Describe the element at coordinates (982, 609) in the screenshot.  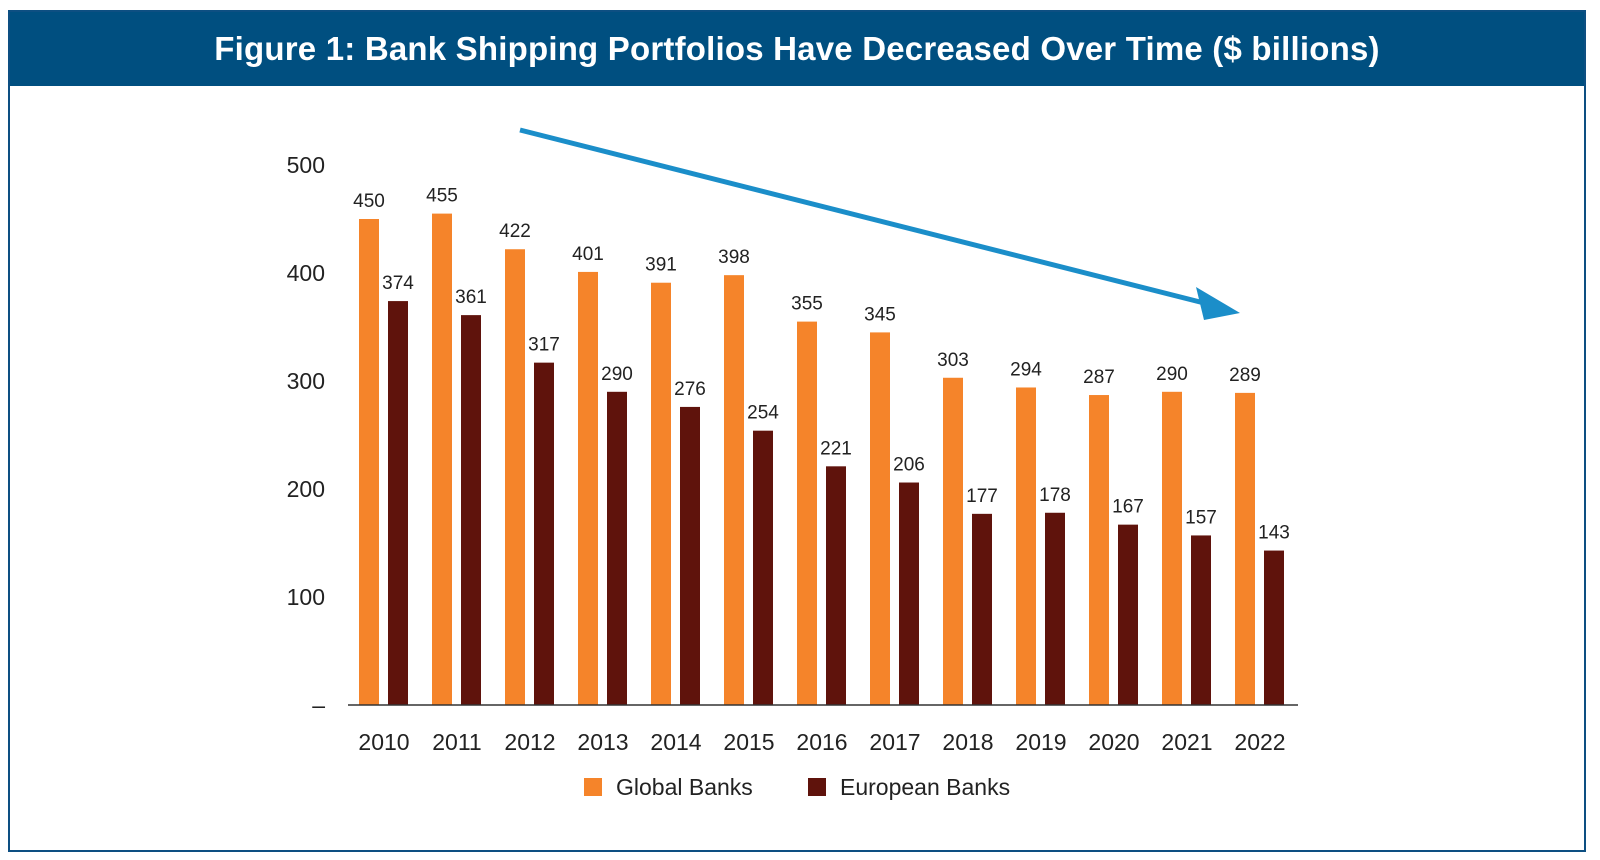
I see `bar-european-2018` at that location.